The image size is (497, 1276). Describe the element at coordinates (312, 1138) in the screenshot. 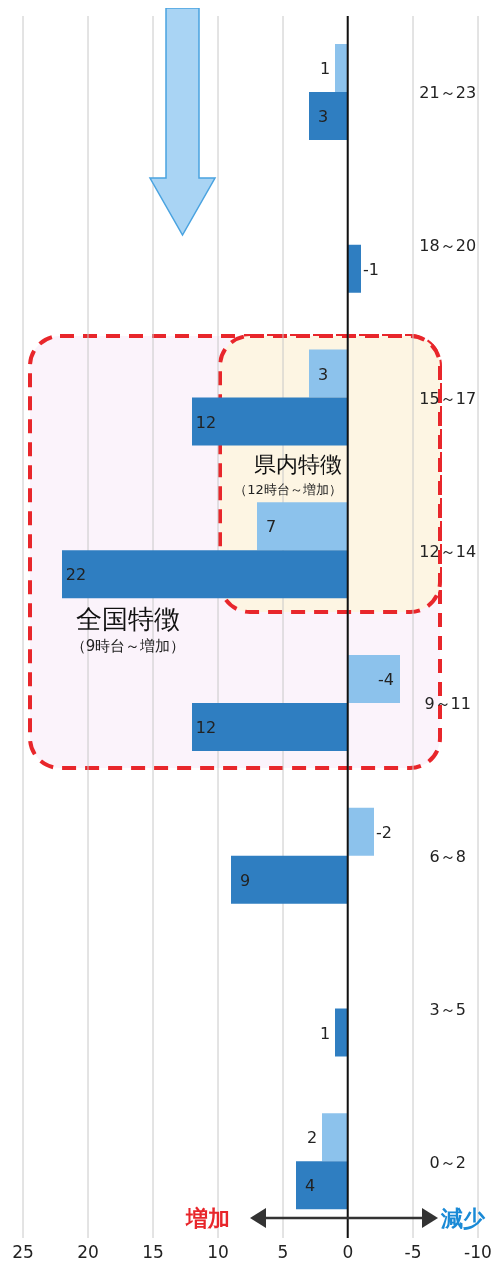

I see `data-label: 2` at that location.